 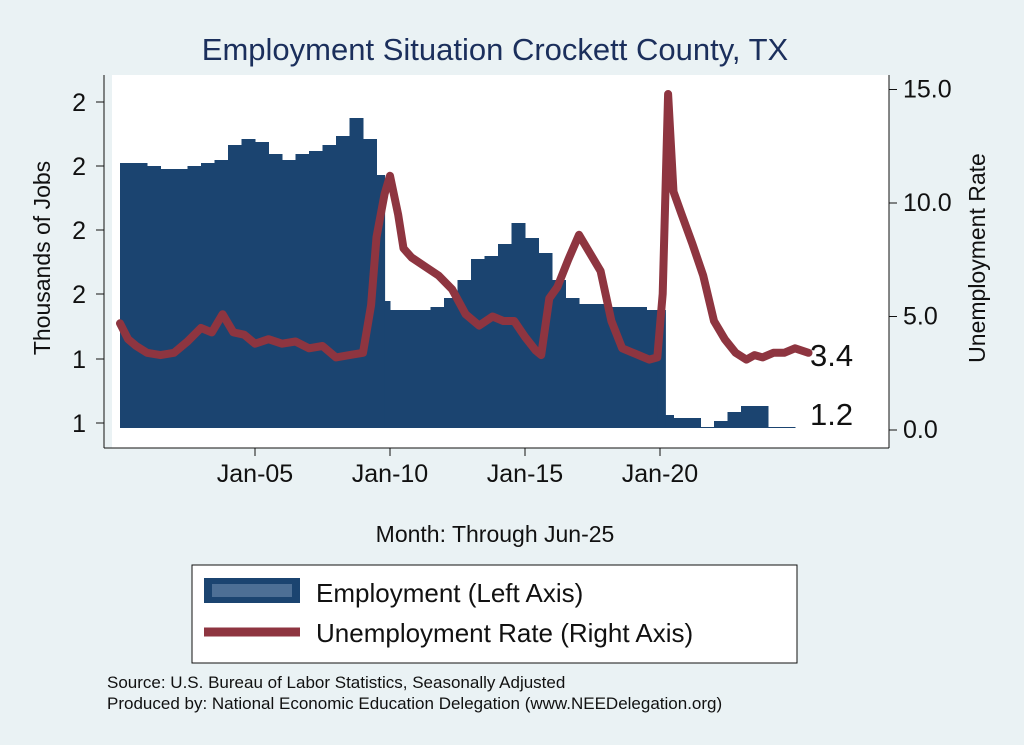 I want to click on x-ticks: Jan-05 Jan-10 Jan-15 Jan-20, so click(x=457, y=468).